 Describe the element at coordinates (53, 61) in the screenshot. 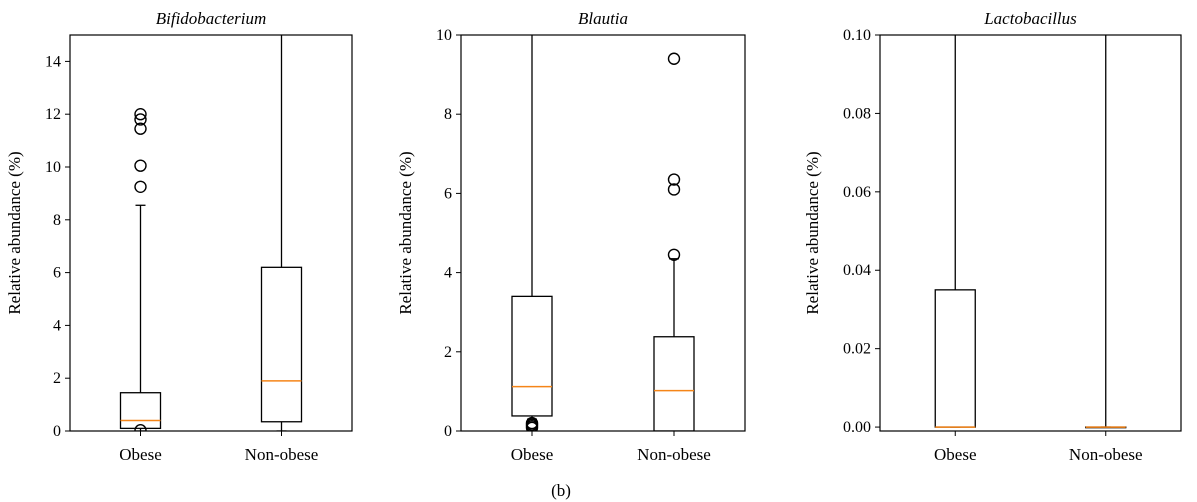

I see `y-tick-label: 14` at that location.